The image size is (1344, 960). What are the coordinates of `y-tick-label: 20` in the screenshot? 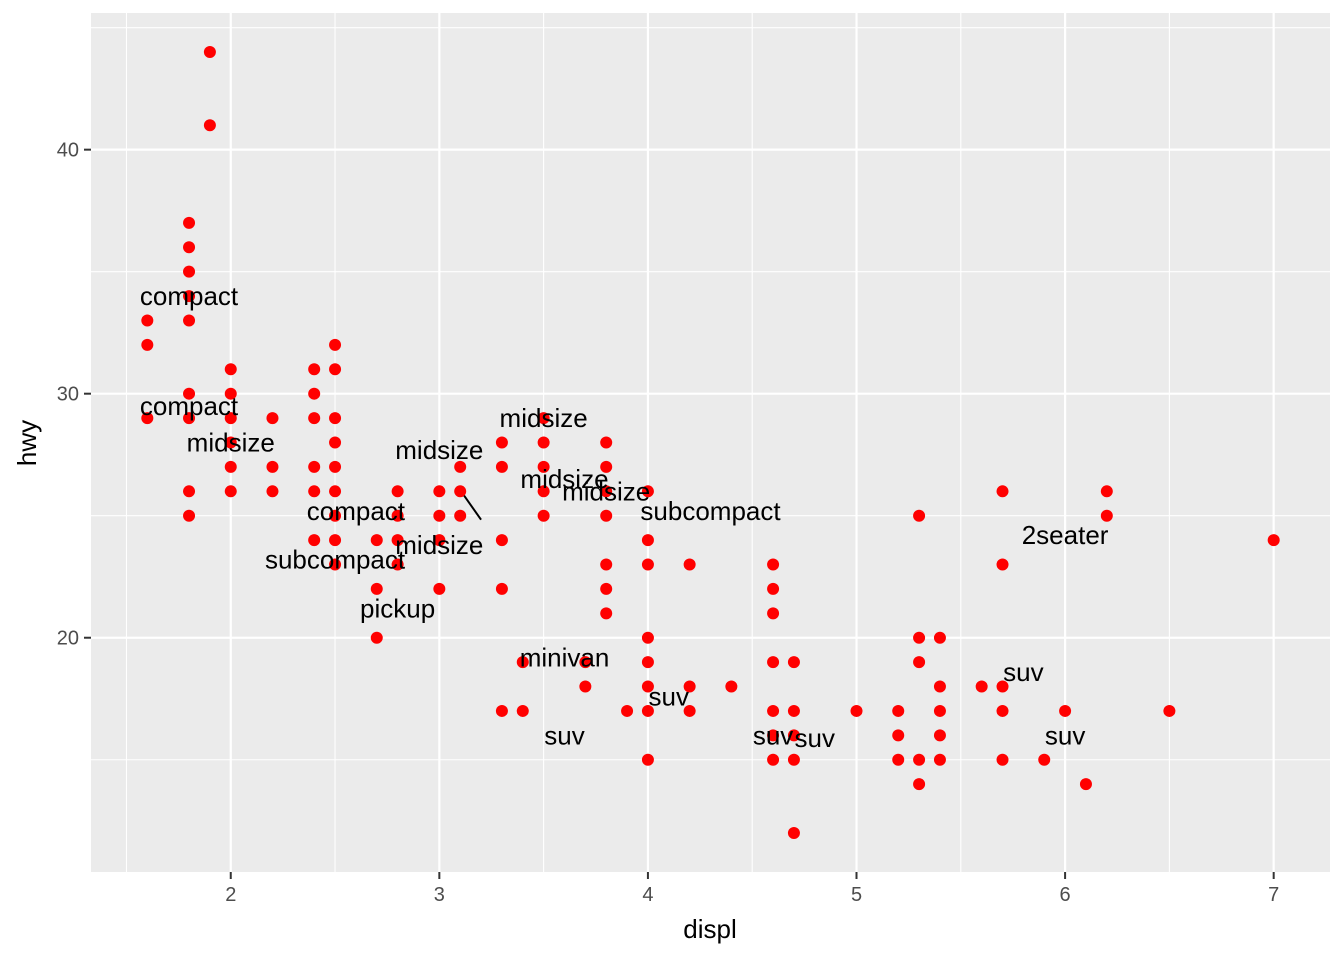 It's located at (68, 639).